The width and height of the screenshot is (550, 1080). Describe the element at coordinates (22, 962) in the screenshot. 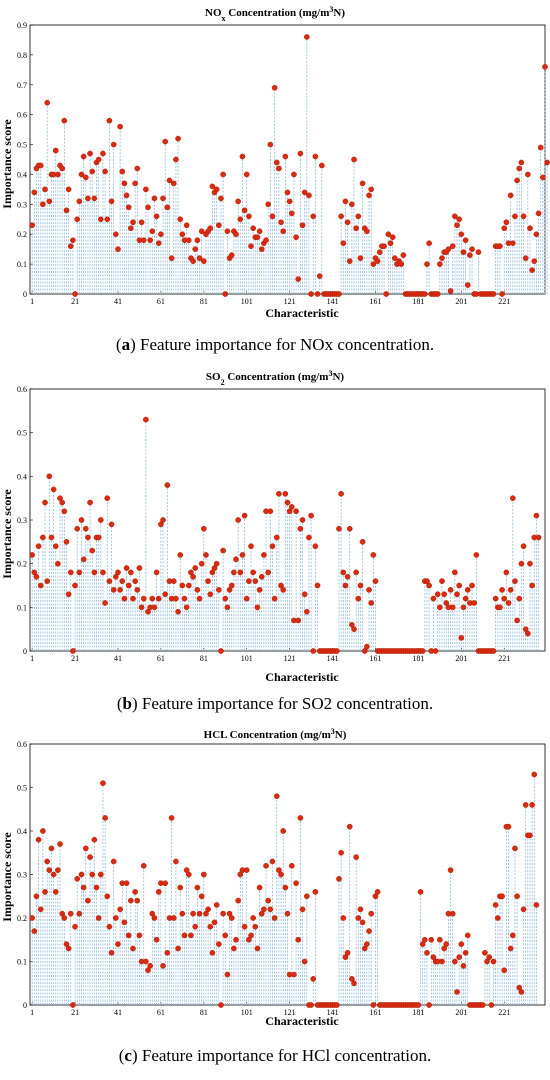

I see `y-tick-label: 0.1` at that location.